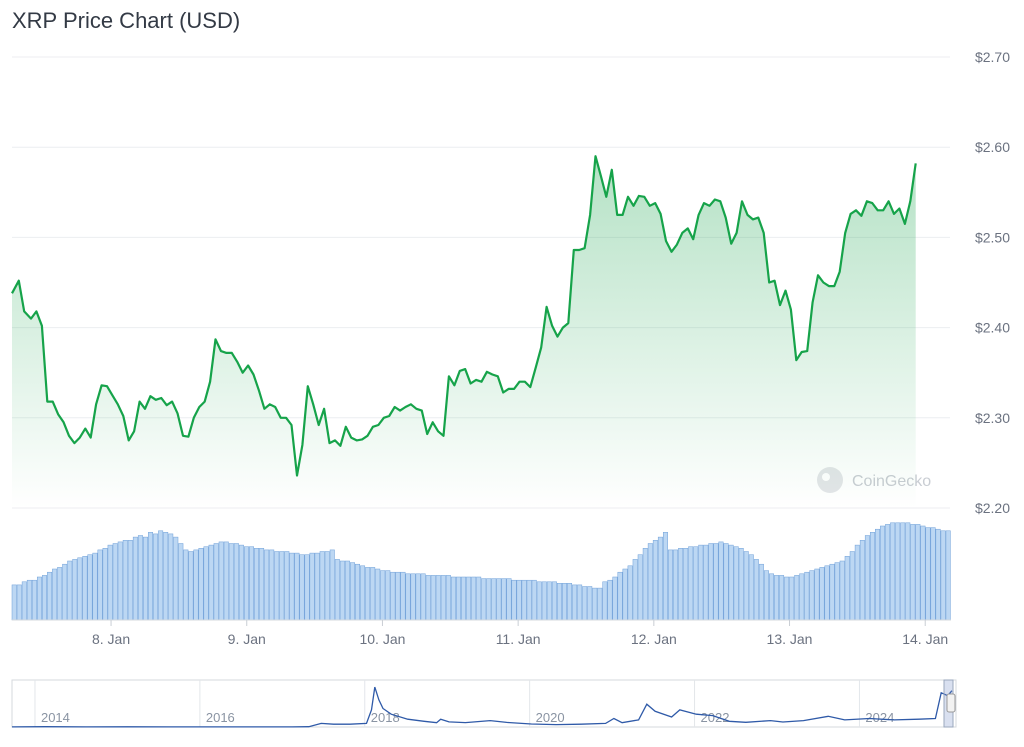  What do you see at coordinates (992, 328) in the screenshot?
I see `y-tick-label: $2.40` at bounding box center [992, 328].